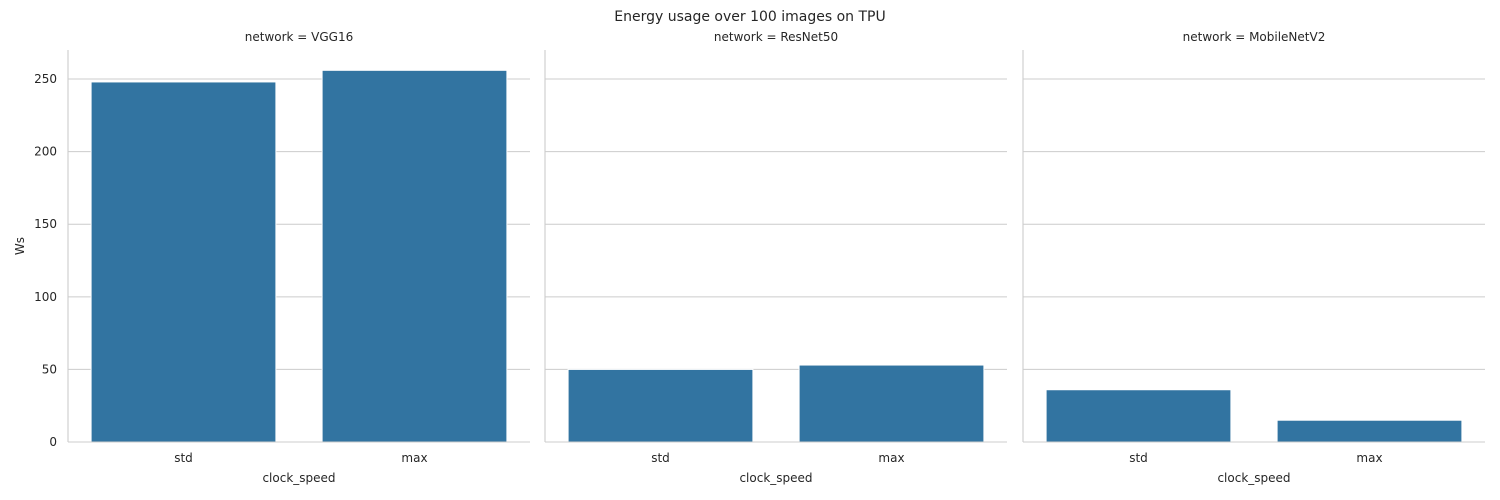 This screenshot has width=1500, height=500. I want to click on chart-title: Energy usage over 100 images on TPU, so click(749, 17).